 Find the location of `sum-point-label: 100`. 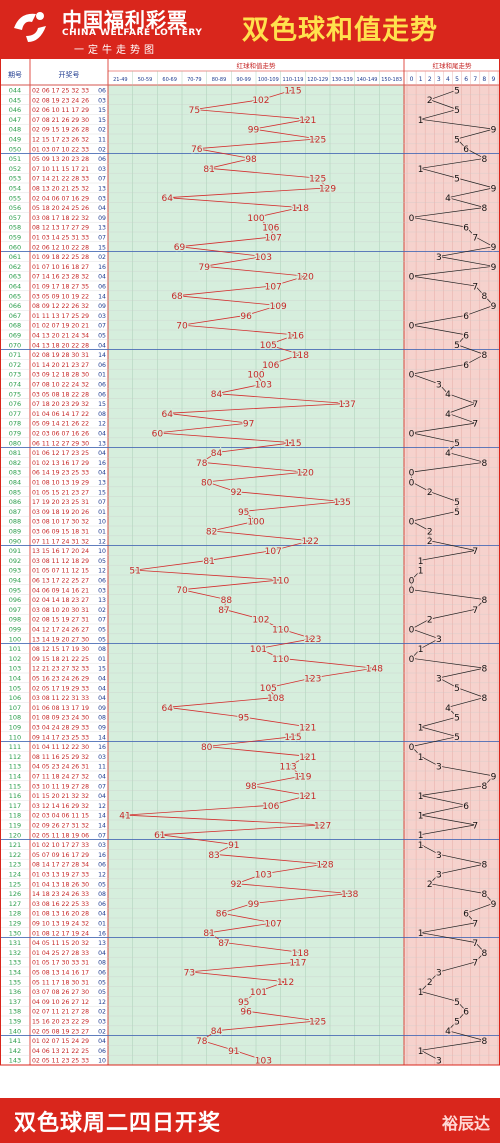

sum-point-label: 100 is located at coordinates (255, 219).